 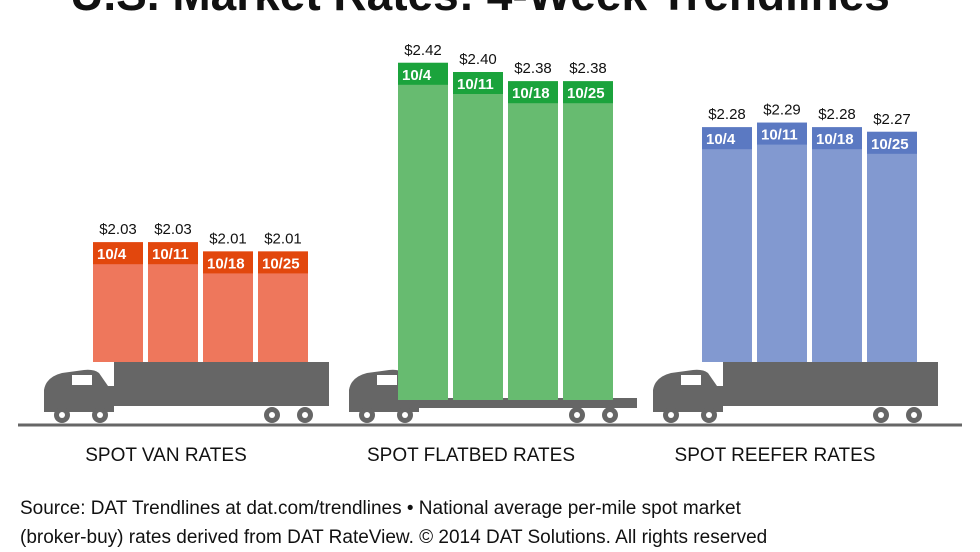 I want to click on group-label: SPOT FLATBED RATES, so click(x=471, y=455).